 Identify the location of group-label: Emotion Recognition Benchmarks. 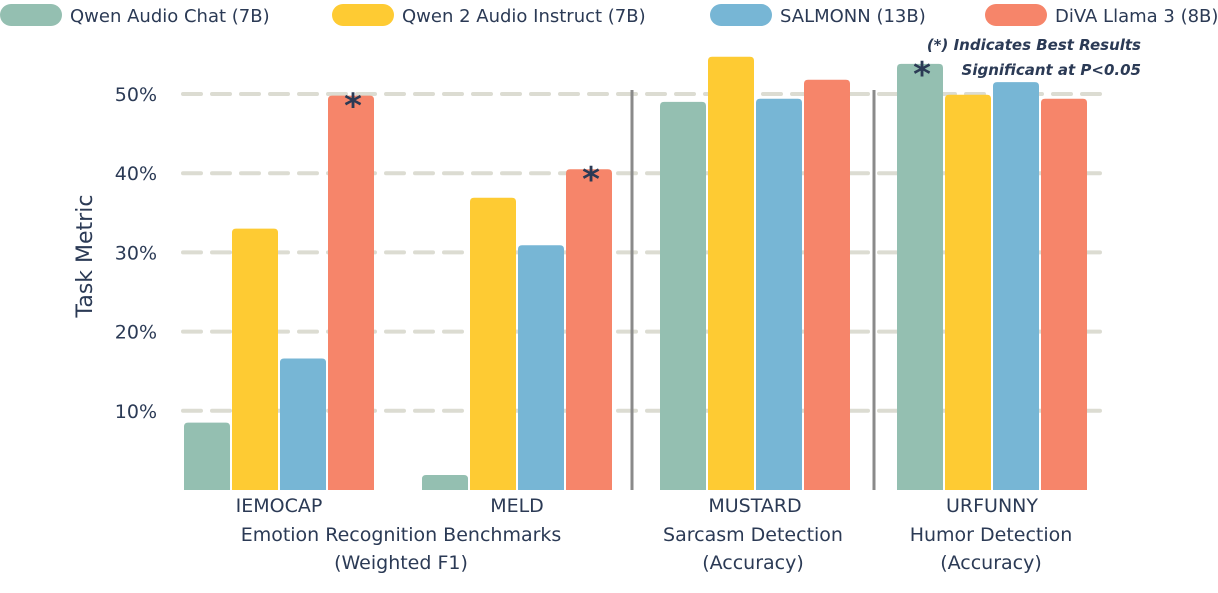
(401, 535).